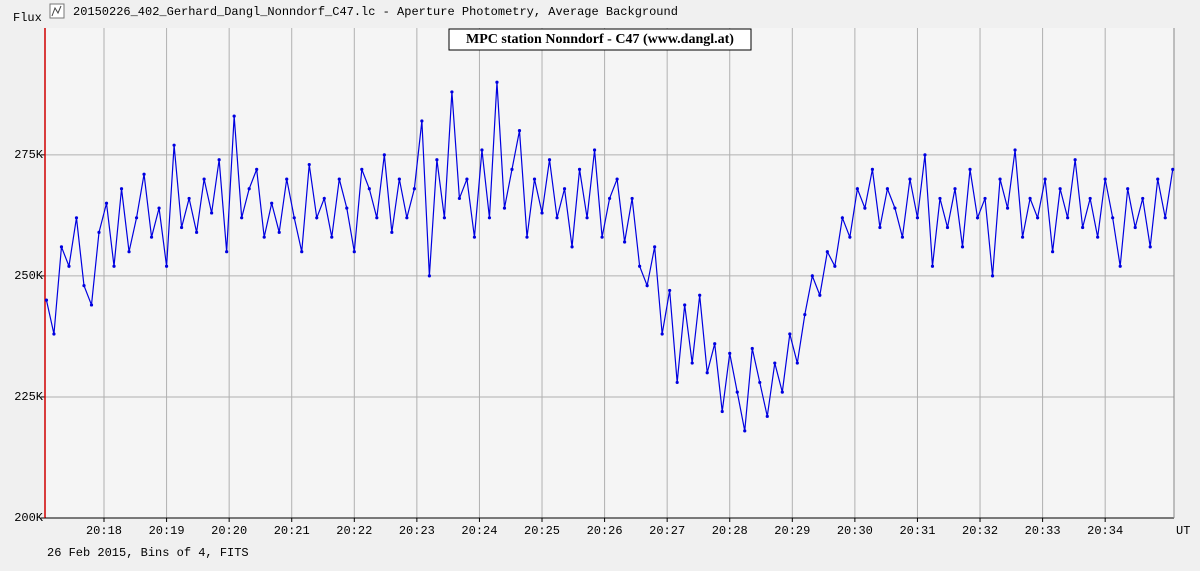  What do you see at coordinates (542, 531) in the screenshot?
I see `x-tick-label: 20:25` at bounding box center [542, 531].